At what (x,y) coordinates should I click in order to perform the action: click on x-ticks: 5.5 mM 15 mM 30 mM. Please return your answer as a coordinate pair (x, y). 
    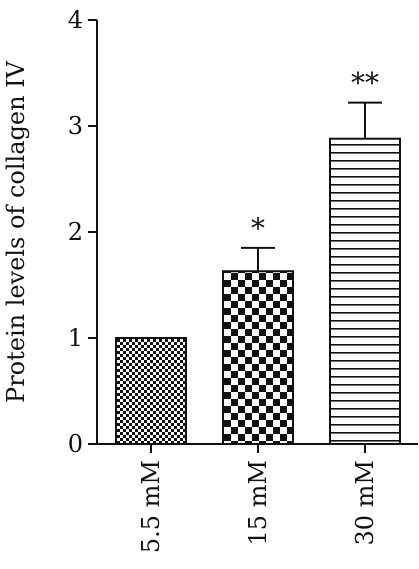
    Looking at the image, I should click on (258, 498).